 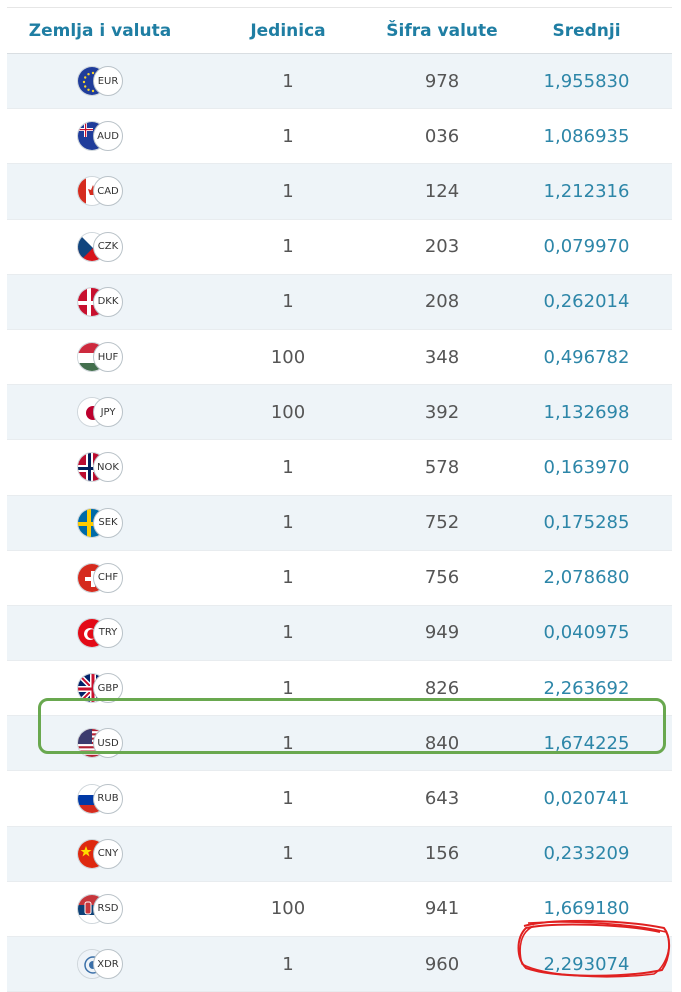 What do you see at coordinates (108, 632) in the screenshot?
I see `currency-code-badge: TRY` at bounding box center [108, 632].